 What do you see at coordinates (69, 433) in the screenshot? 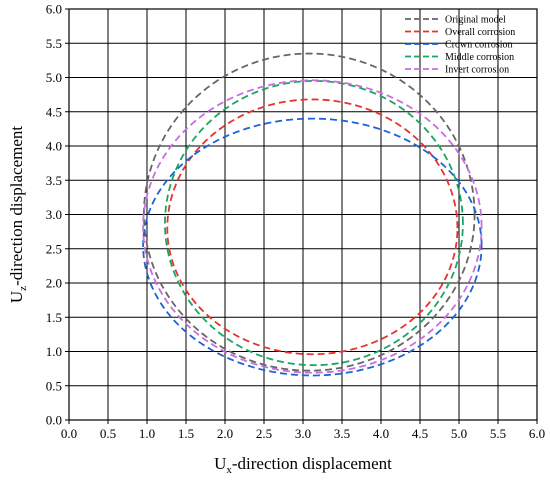
I see `x-tick-label: 0.0` at bounding box center [69, 433].